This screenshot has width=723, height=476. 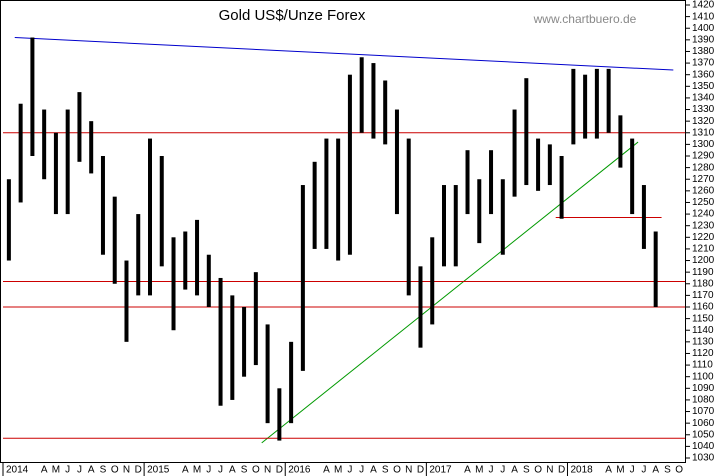 What do you see at coordinates (703, 214) in the screenshot?
I see `y-tick-label: 1240` at bounding box center [703, 214].